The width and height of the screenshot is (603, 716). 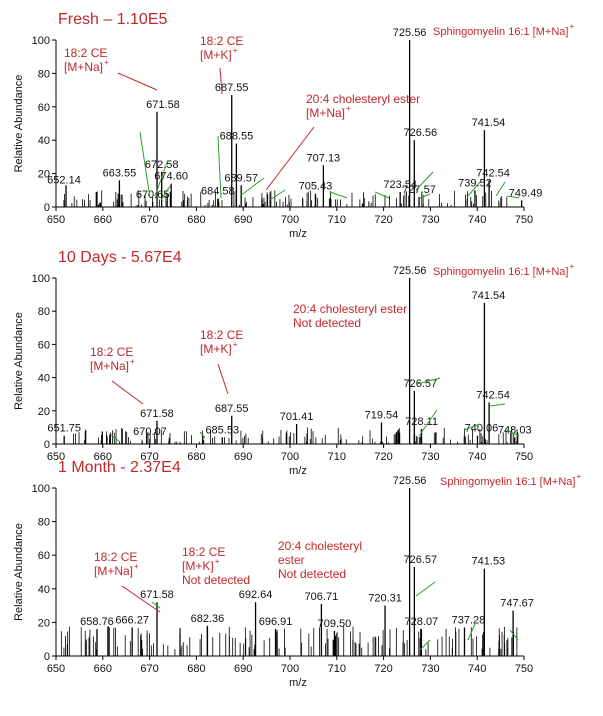 What do you see at coordinates (149, 457) in the screenshot?
I see `x-tick-label: 670` at bounding box center [149, 457].